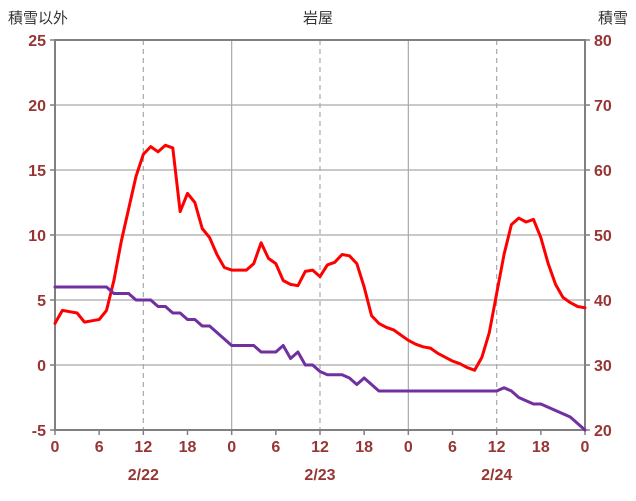  I want to click on left-axis-tick-label: 25, so click(37, 41).